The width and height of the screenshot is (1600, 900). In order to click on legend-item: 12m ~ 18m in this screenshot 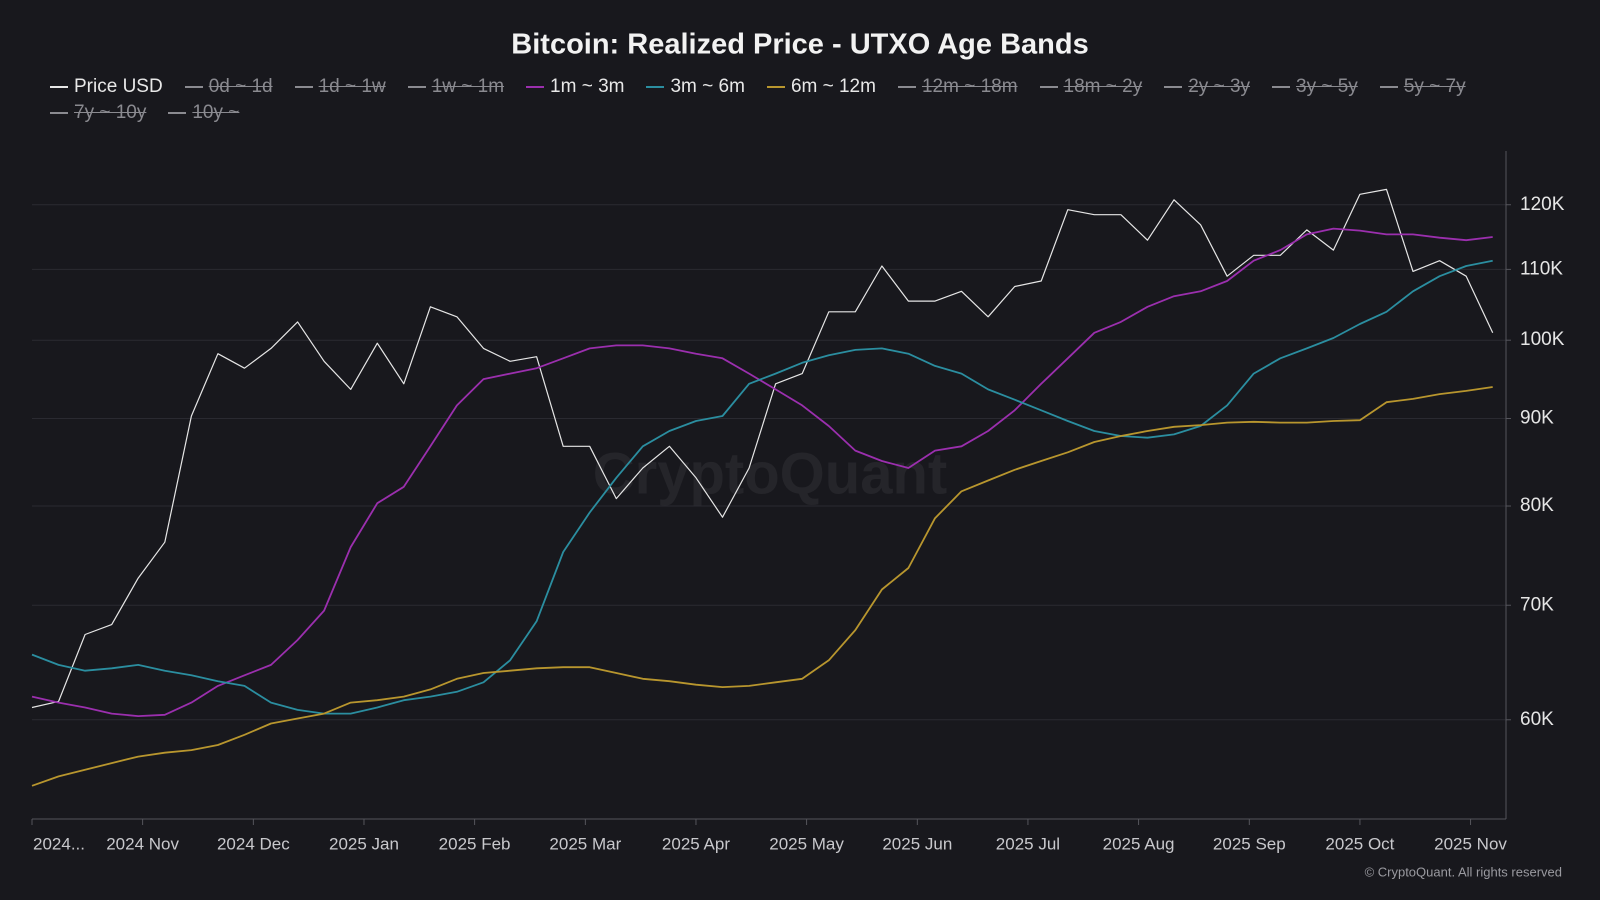, I will do `click(957, 87)`.